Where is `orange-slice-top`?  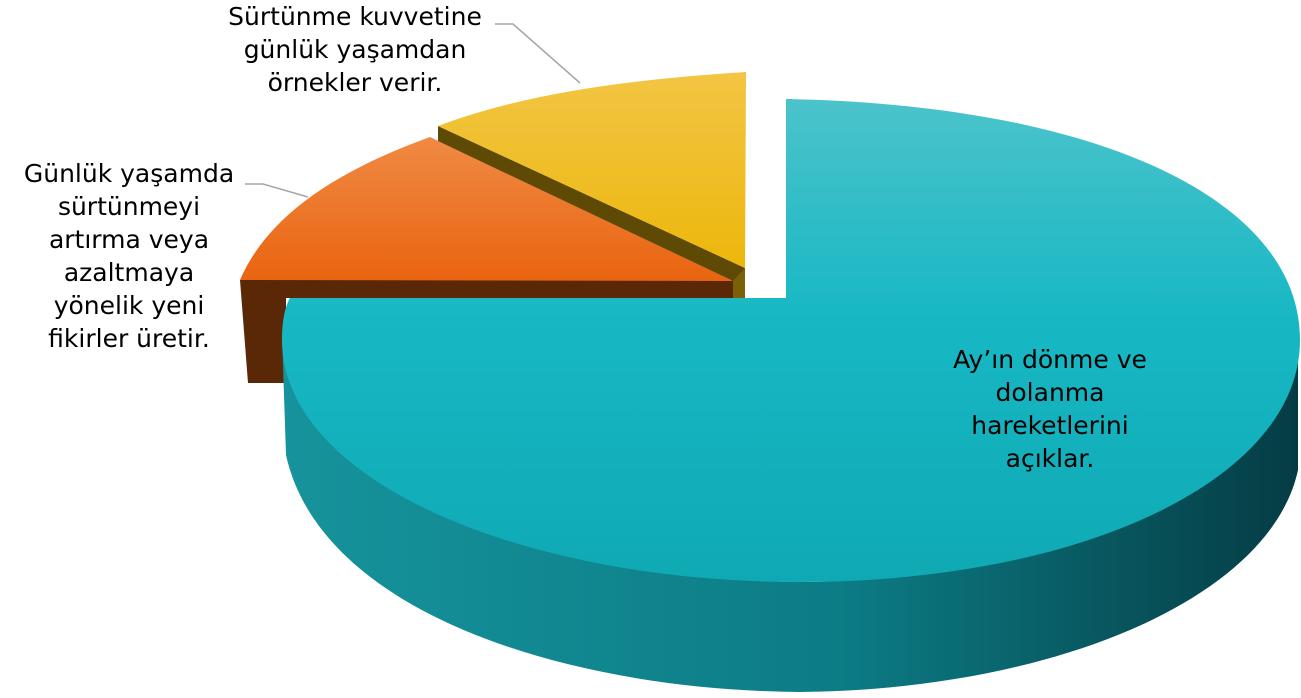 orange-slice-top is located at coordinates (486, 209).